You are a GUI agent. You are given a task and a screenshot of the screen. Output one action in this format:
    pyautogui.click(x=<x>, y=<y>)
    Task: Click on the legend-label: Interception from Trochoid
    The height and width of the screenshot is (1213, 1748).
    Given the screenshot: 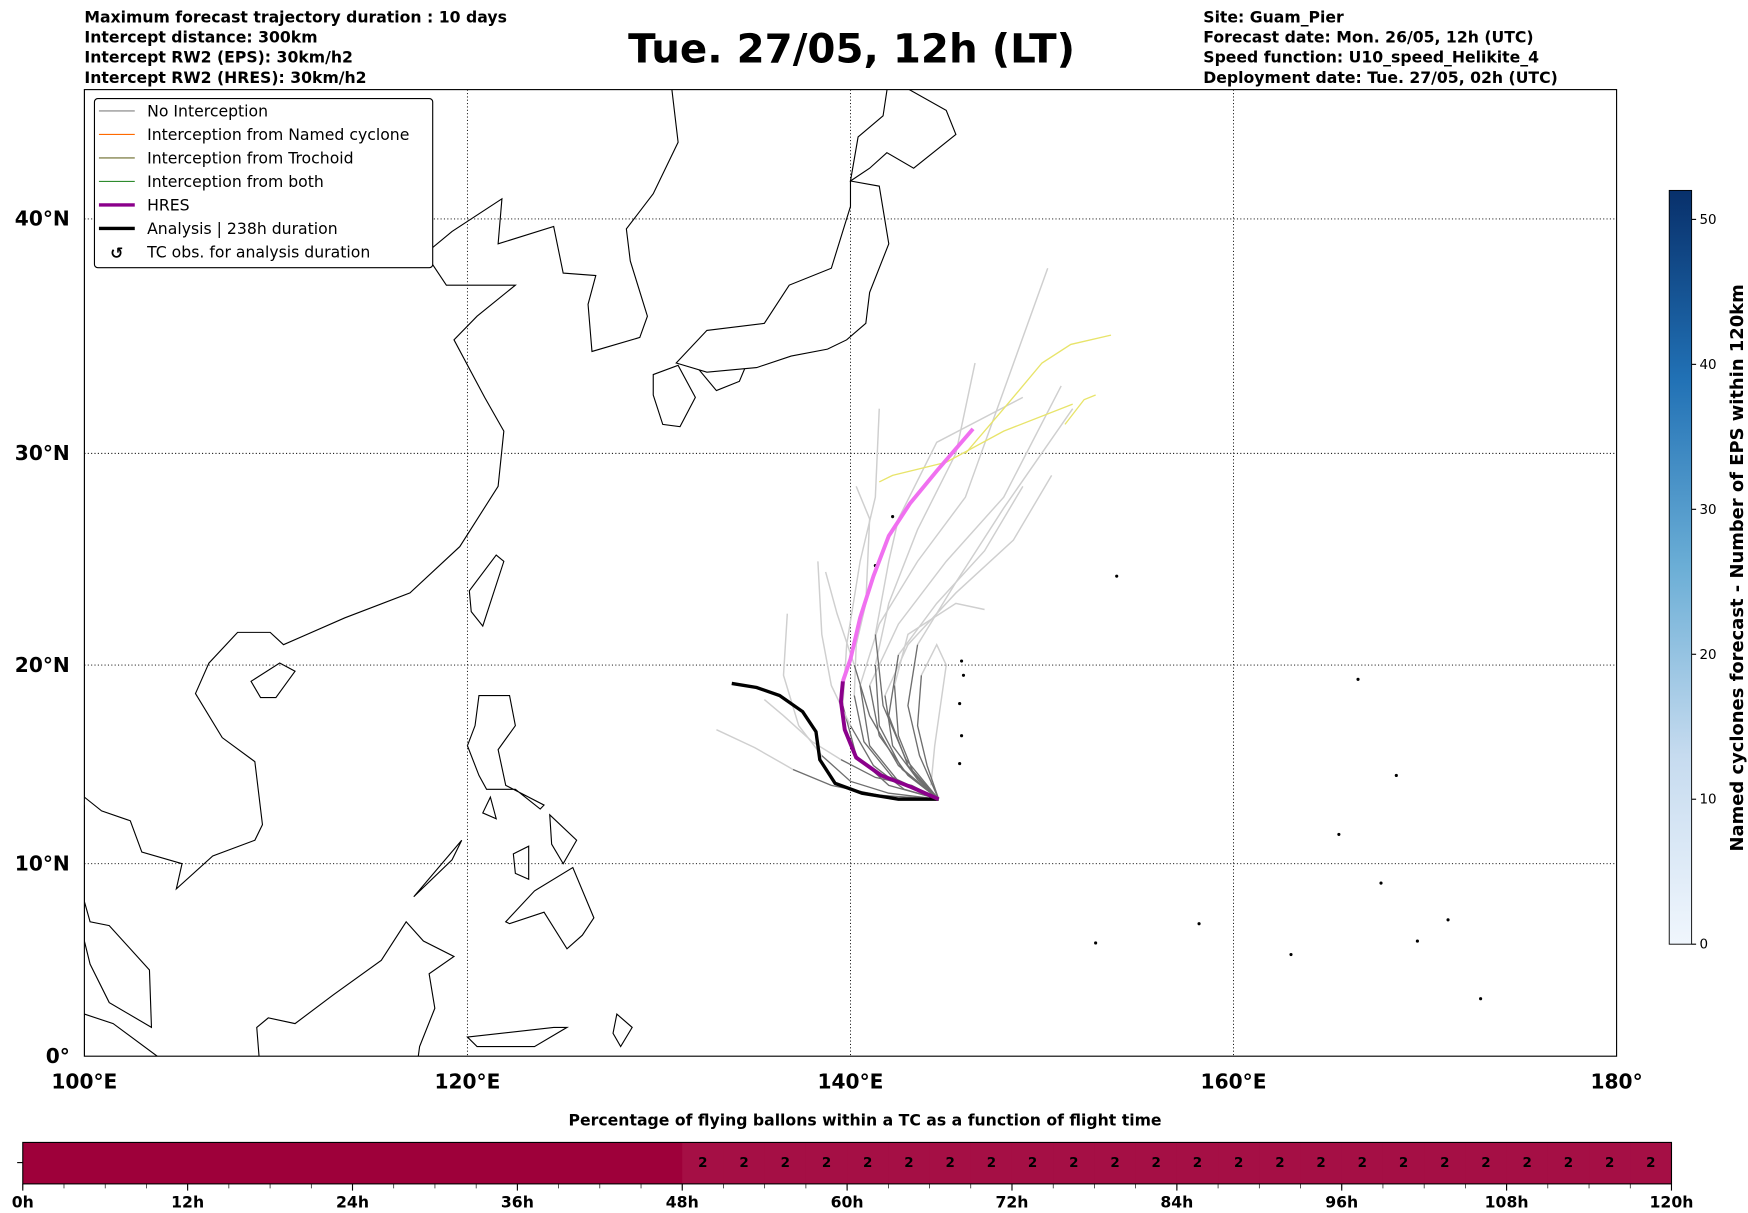 What is the action you would take?
    pyautogui.click(x=250, y=158)
    